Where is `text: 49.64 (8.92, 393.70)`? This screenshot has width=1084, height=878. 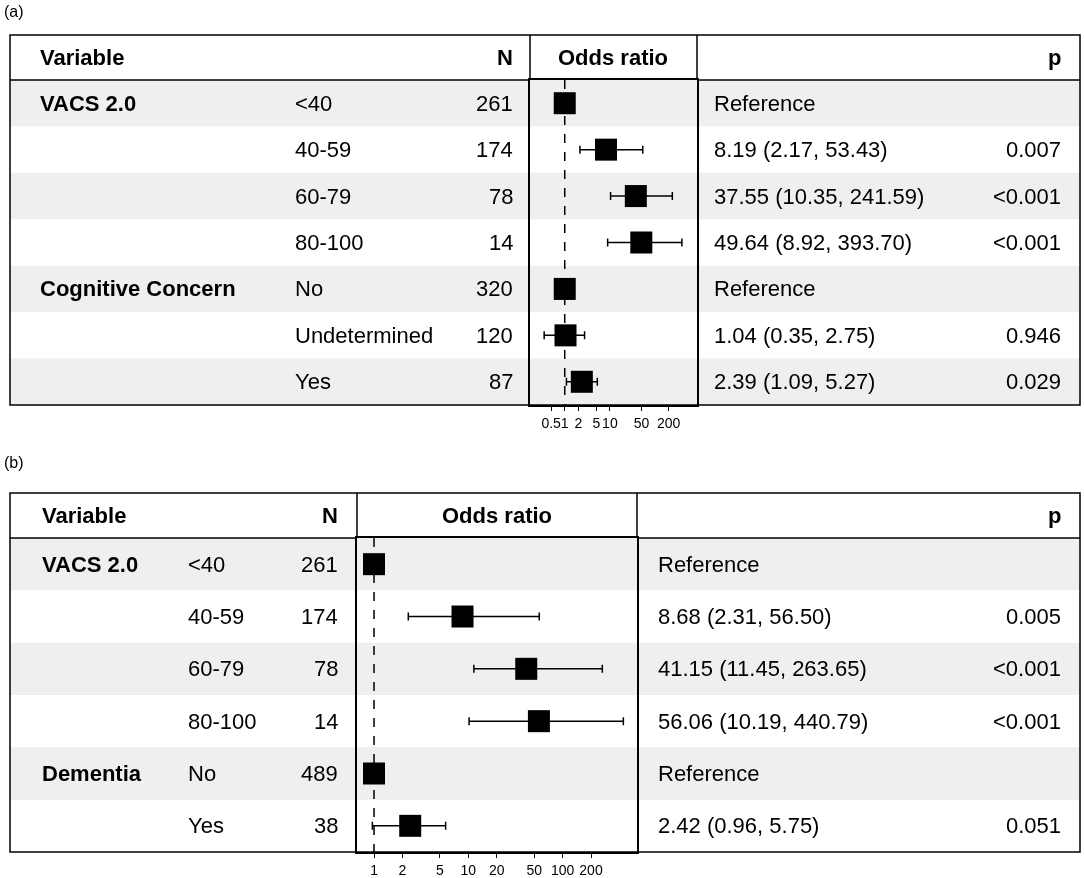
text: 49.64 (8.92, 393.70) is located at coordinates (813, 242).